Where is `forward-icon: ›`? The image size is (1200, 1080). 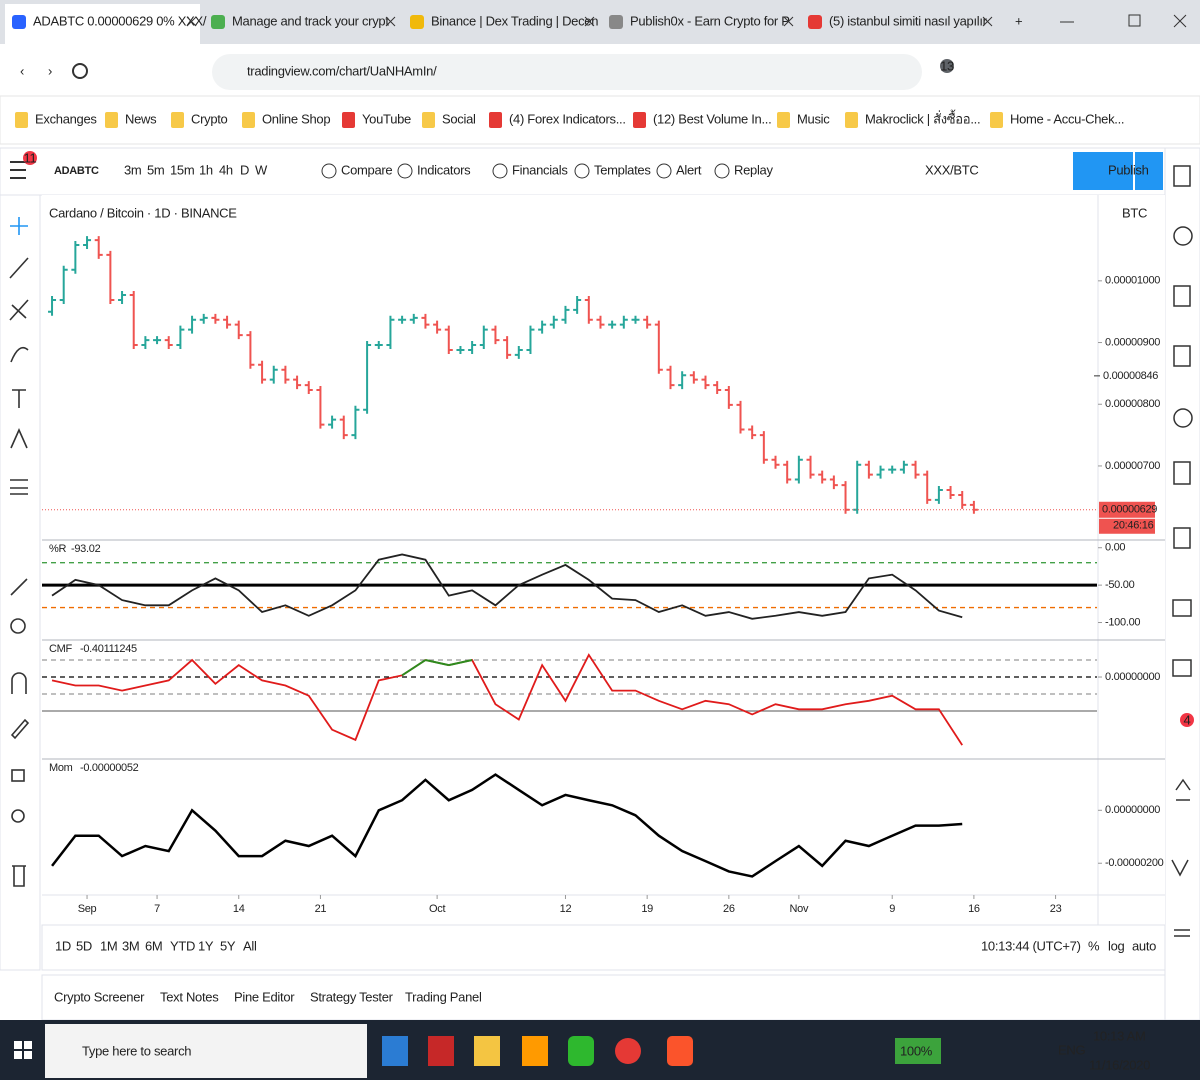 forward-icon: › is located at coordinates (50, 70).